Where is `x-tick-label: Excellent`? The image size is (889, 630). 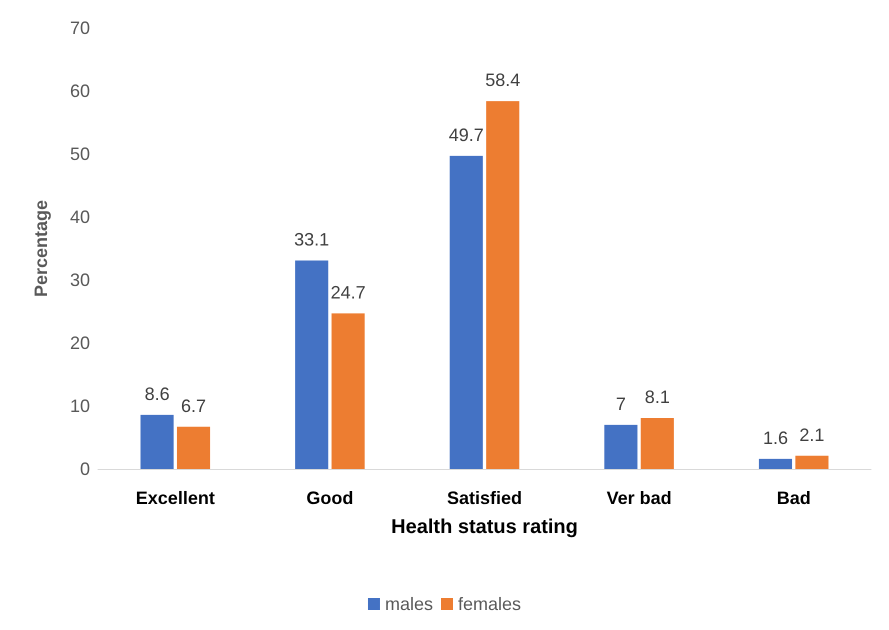 x-tick-label: Excellent is located at coordinates (175, 498).